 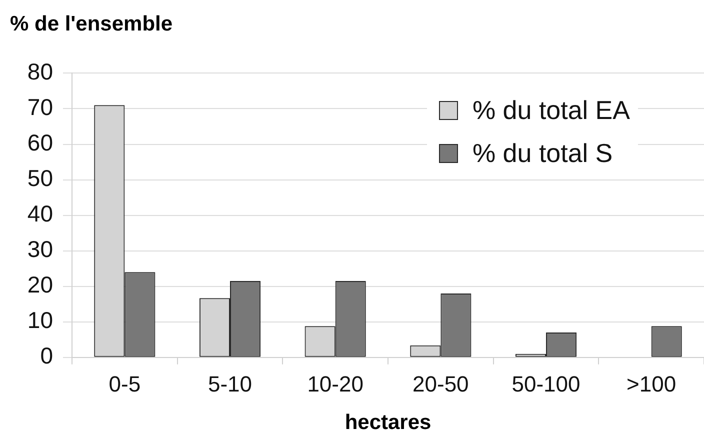 I want to click on legend-label: % du total S, so click(x=542, y=154).